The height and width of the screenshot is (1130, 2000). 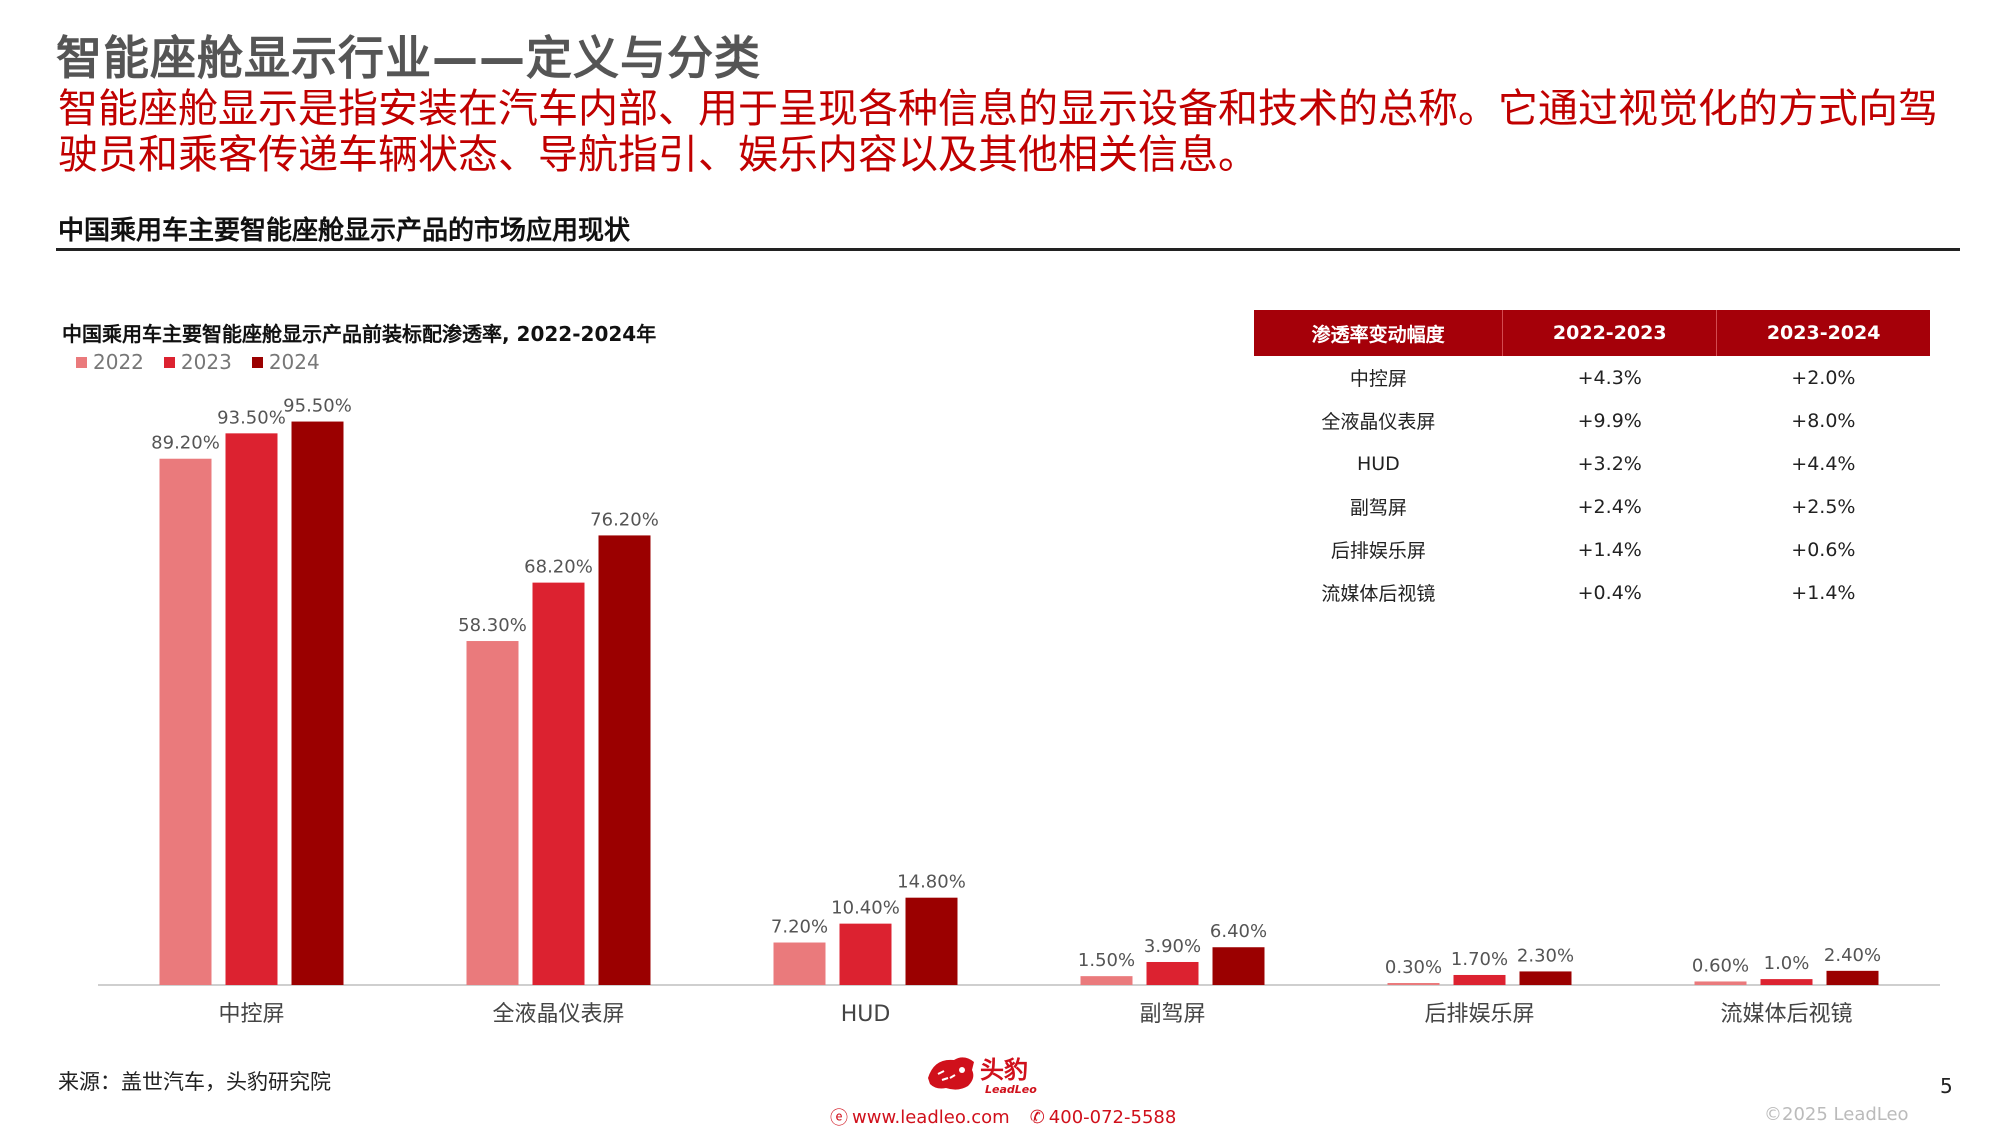 What do you see at coordinates (1823, 420) in the screenshot?
I see `table-cell: +8.0%` at bounding box center [1823, 420].